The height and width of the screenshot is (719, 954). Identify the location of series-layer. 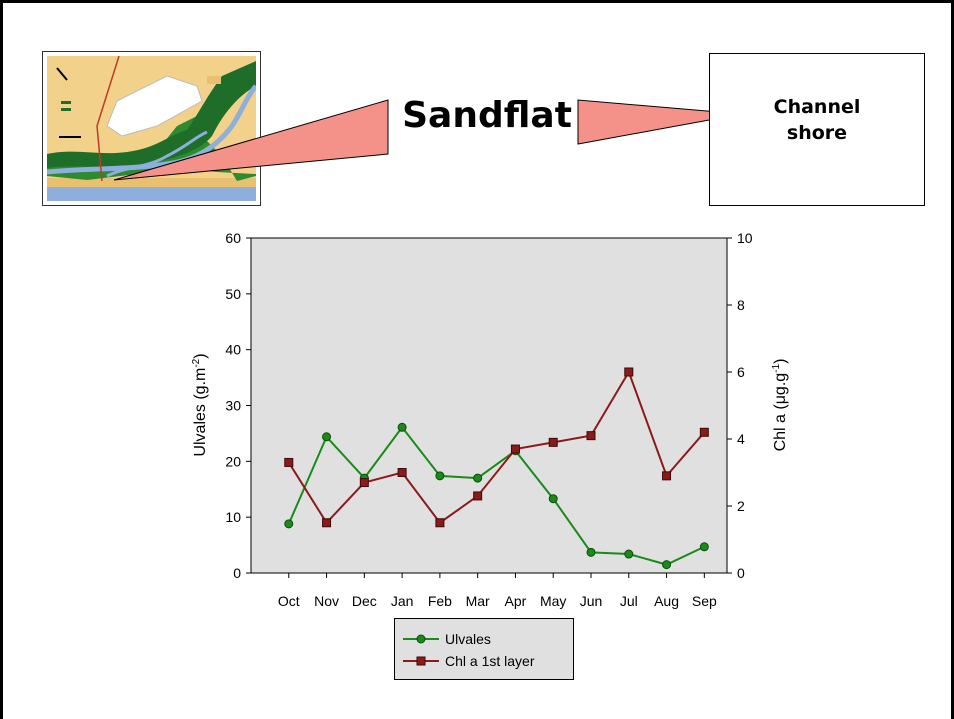
(496, 468).